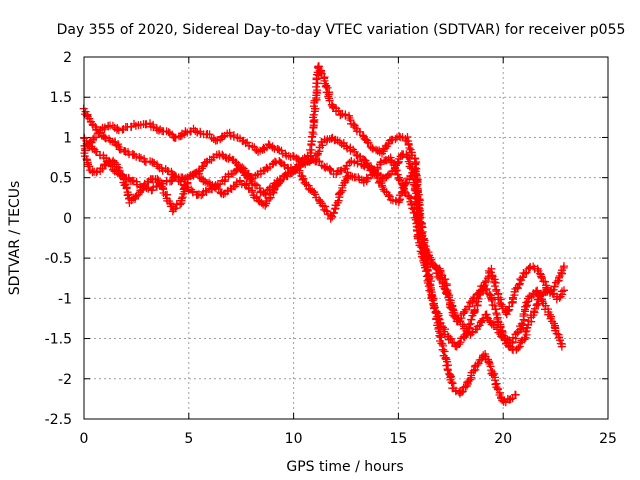 The image size is (640, 480). What do you see at coordinates (65, 380) in the screenshot?
I see `y-tick-label: -2` at bounding box center [65, 380].